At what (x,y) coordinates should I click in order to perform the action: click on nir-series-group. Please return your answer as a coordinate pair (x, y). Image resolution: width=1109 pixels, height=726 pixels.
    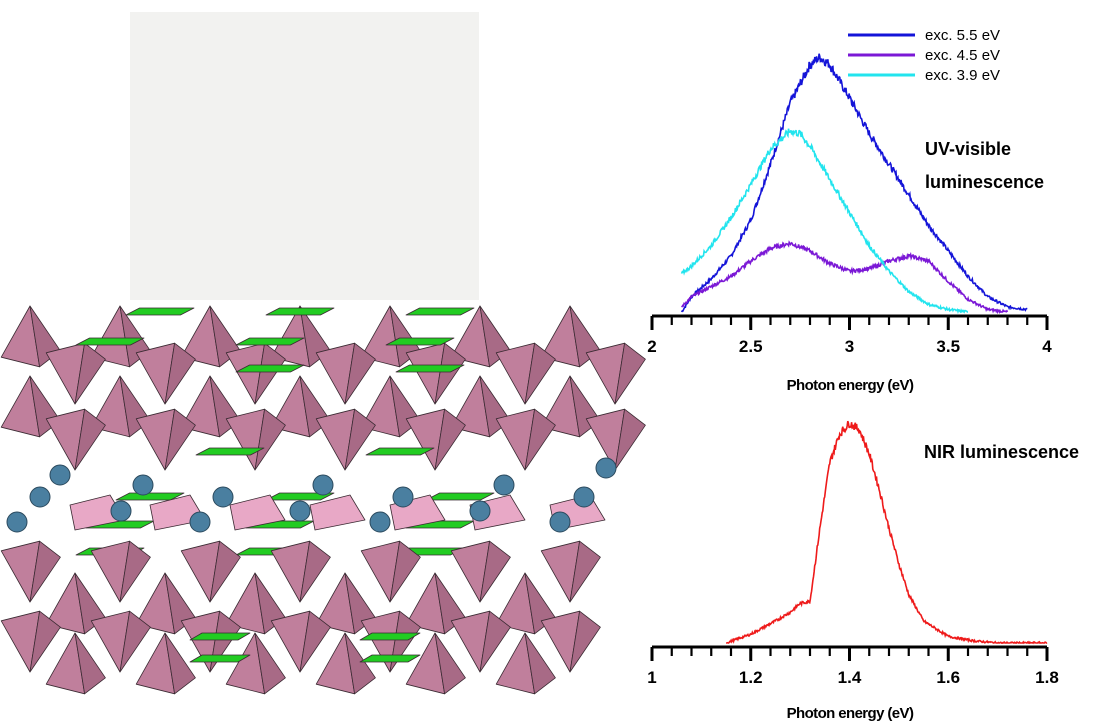
    Looking at the image, I should click on (887, 532).